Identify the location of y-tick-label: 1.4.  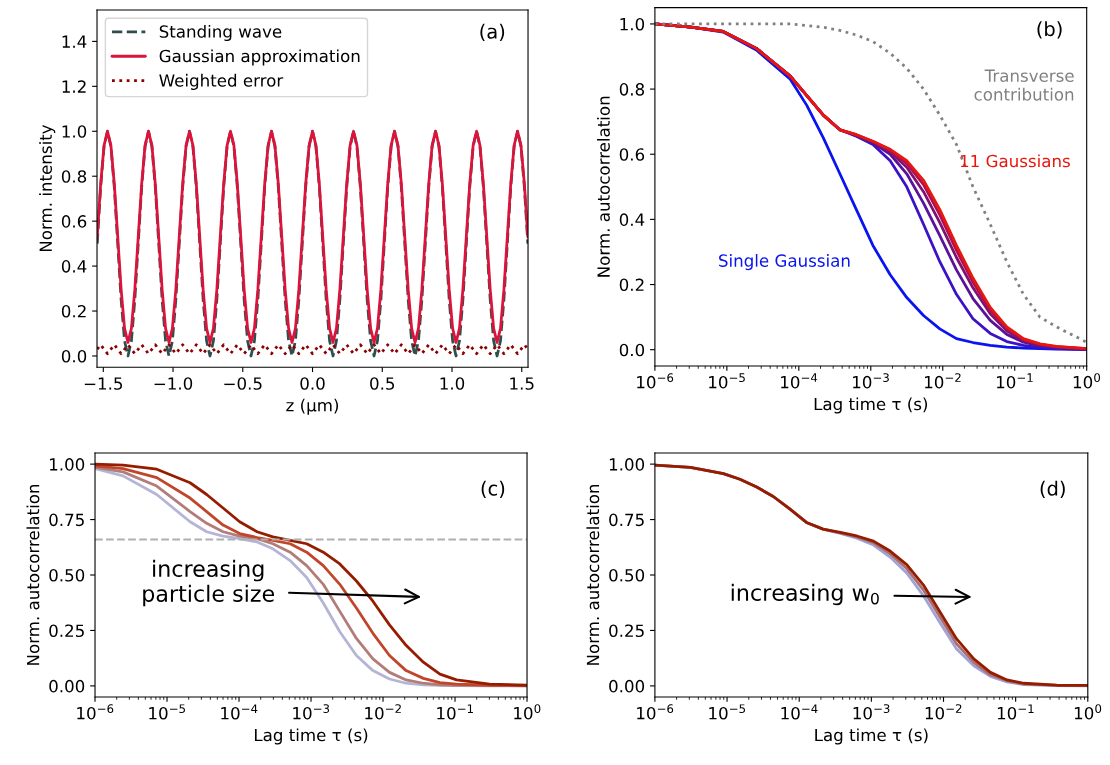
(74, 41).